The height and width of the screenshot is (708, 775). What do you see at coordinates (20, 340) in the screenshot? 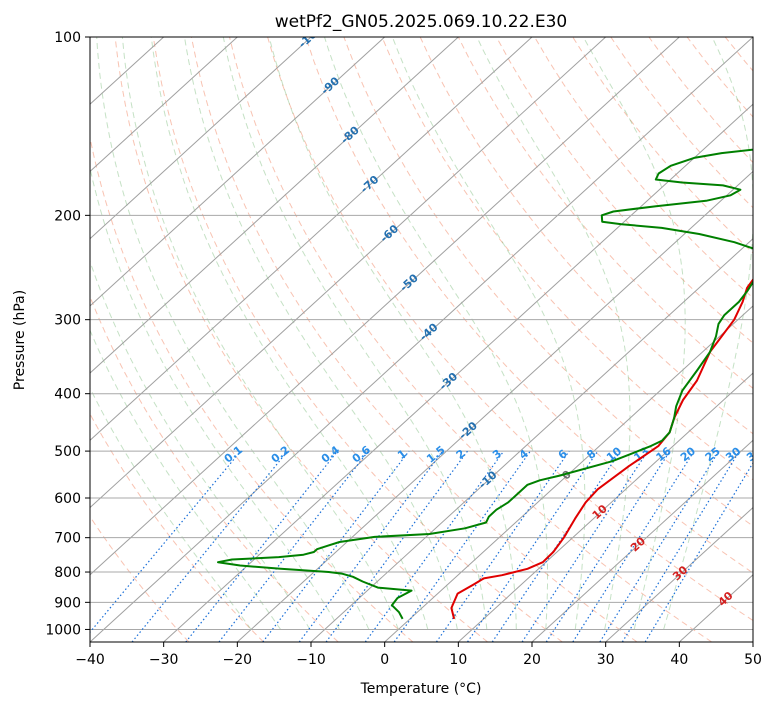
I see `y-axis-title: Pressure (hPa)` at bounding box center [20, 340].